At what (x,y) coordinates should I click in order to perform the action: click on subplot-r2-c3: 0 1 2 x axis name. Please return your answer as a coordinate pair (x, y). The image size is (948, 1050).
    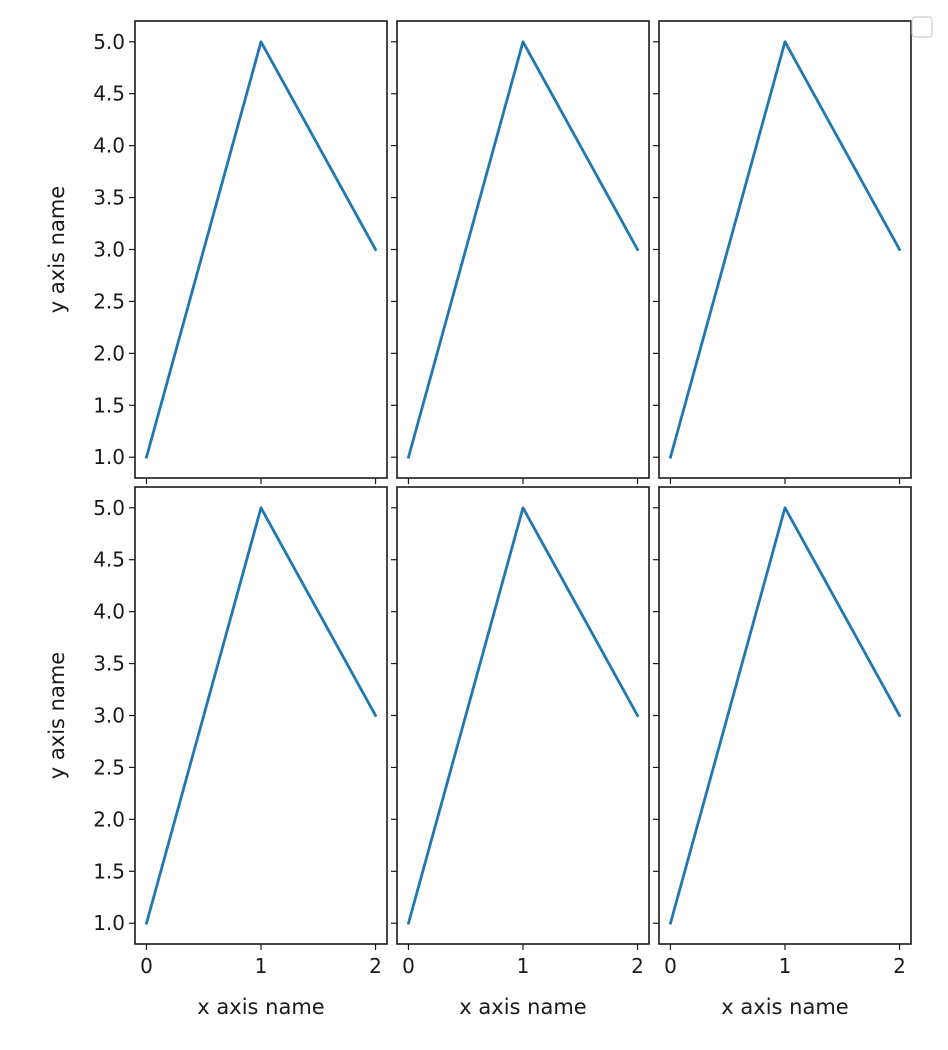
    Looking at the image, I should click on (782, 752).